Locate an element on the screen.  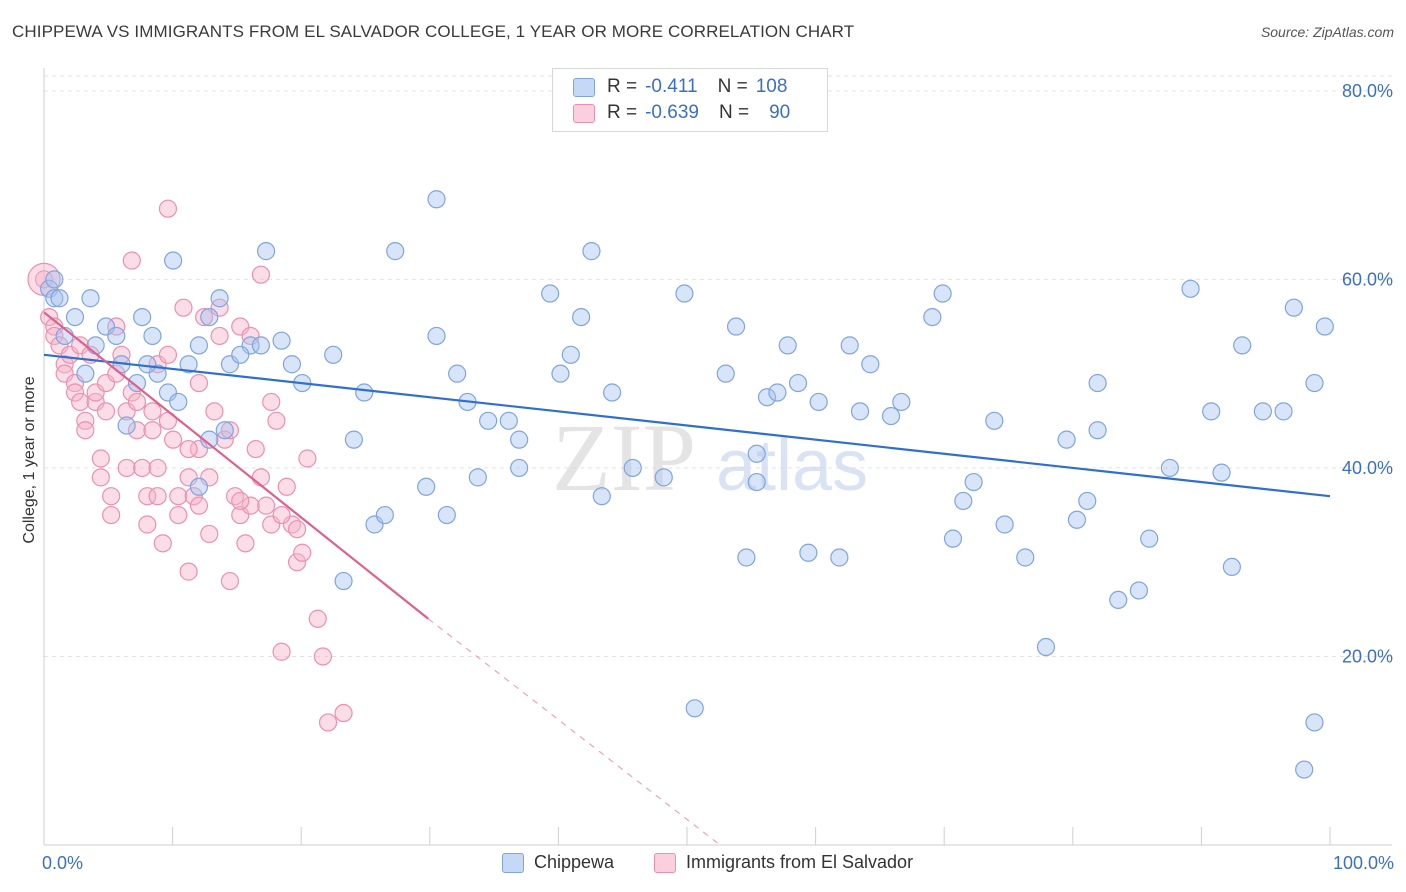
trend-line-chippewa is located at coordinates (687, 425).